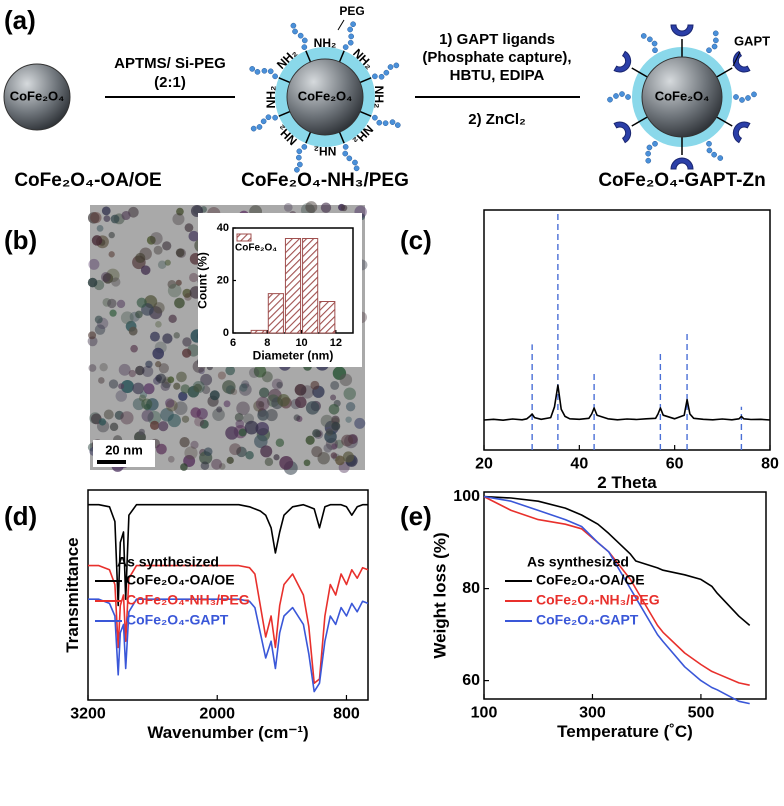  I want to click on legend-label: CoFe₂O₄-OA/OE, so click(590, 580).